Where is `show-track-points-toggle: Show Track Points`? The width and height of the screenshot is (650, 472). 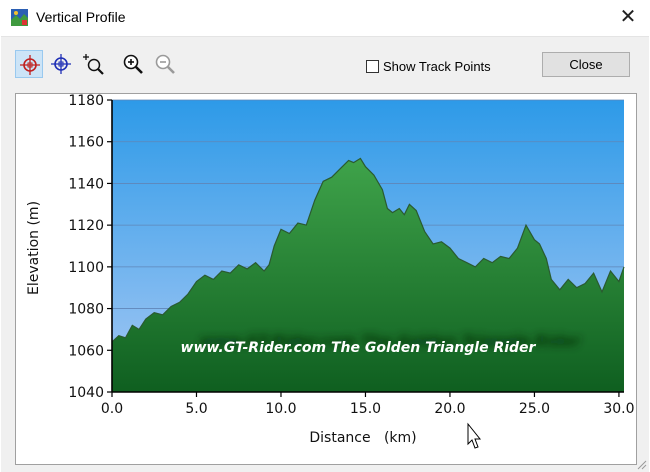 show-track-points-toggle: Show Track Points is located at coordinates (428, 66).